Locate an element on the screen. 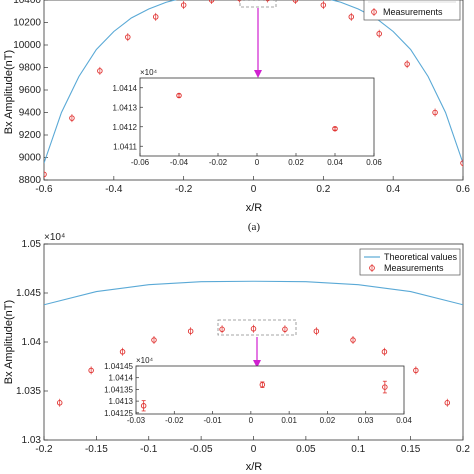 This screenshot has height=474, width=474. panel-a-inset-xtick-label: 0 is located at coordinates (257, 162).